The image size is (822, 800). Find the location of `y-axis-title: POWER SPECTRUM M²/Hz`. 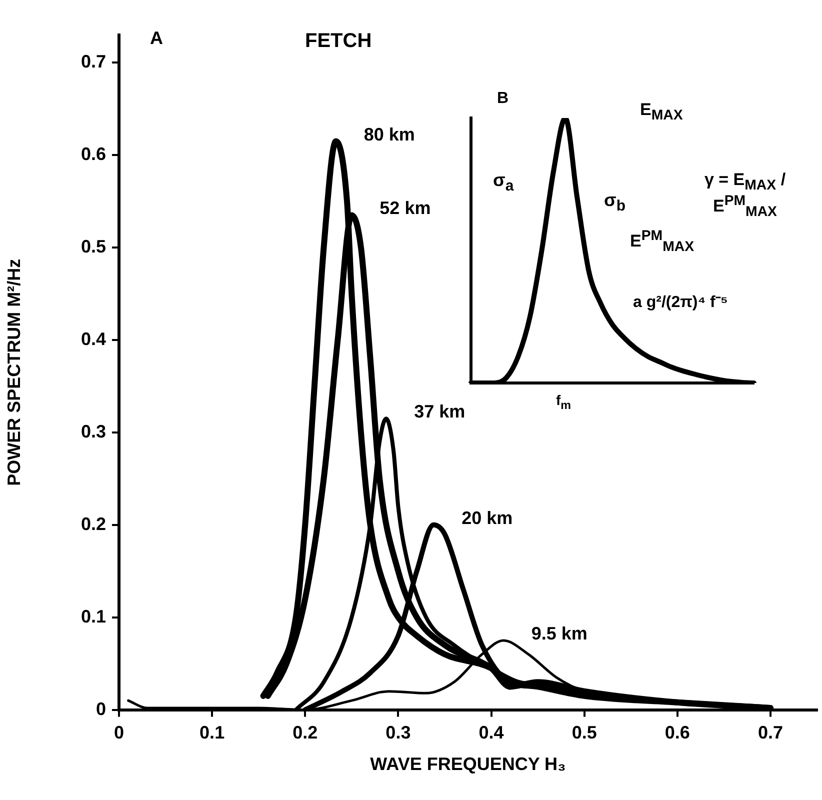

y-axis-title: POWER SPECTRUM M²/Hz is located at coordinates (14, 372).